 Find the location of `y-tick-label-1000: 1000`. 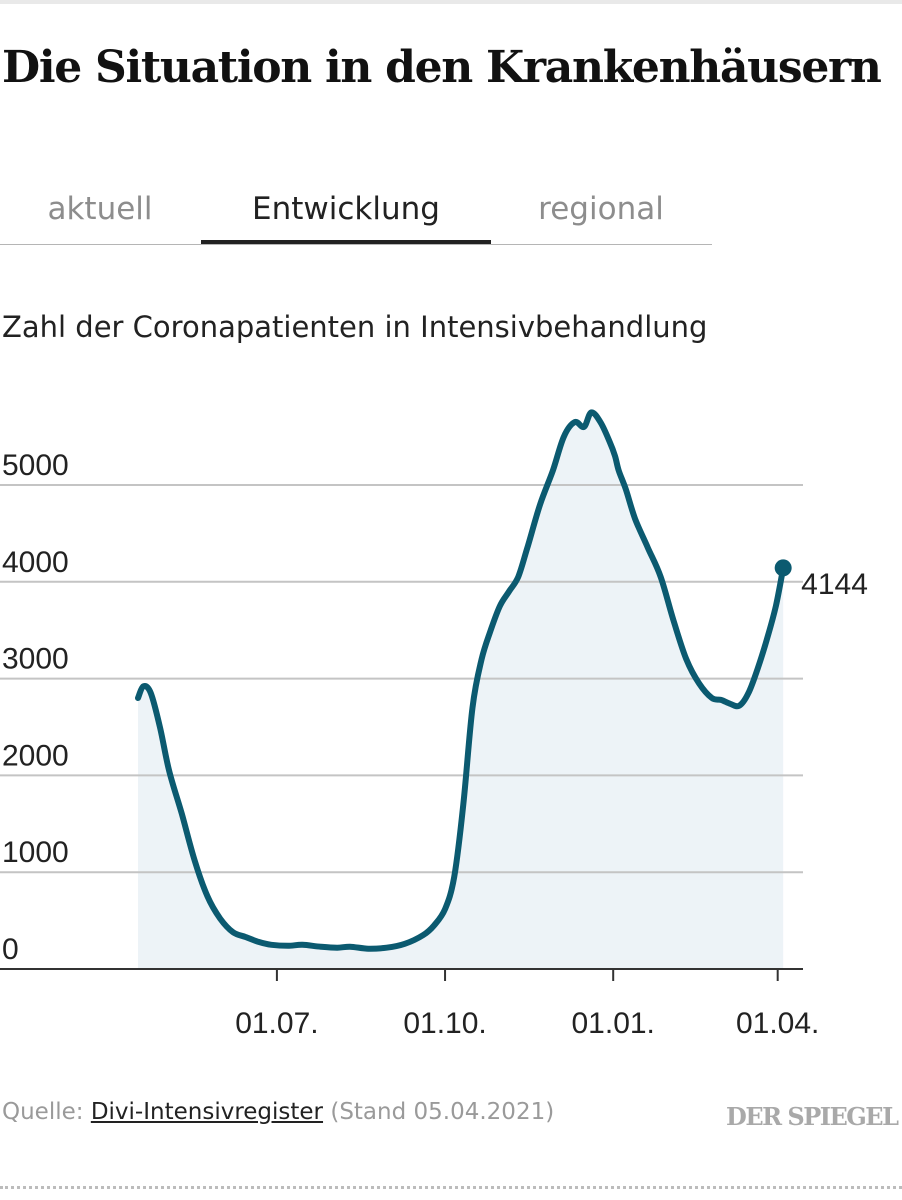

y-tick-label-1000: 1000 is located at coordinates (35, 852).